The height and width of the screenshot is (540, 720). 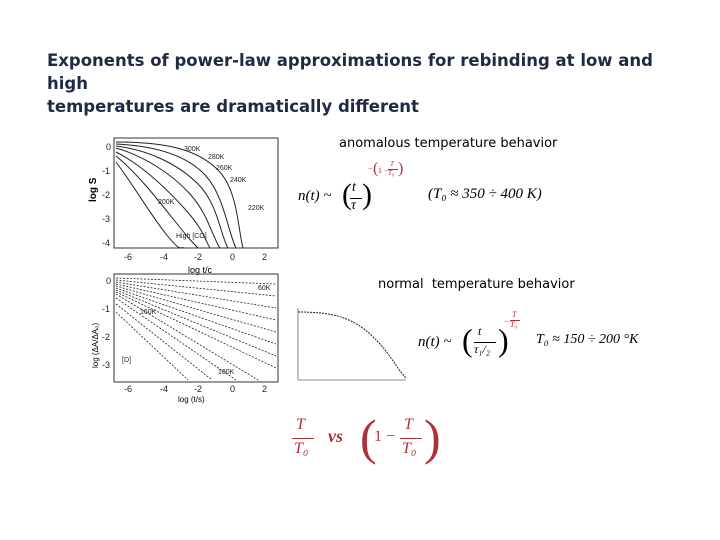 I want to click on fig-bottom-ytick: -2, so click(x=106, y=337).